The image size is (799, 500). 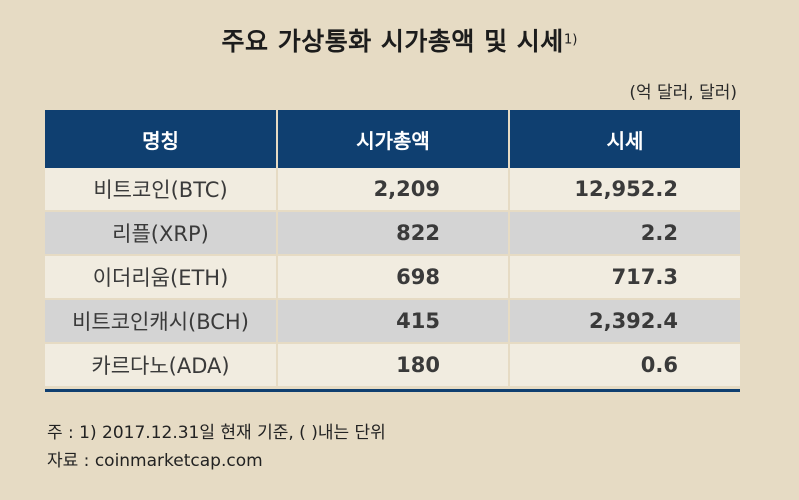 I want to click on title-block: 주요 가상통화 시가총액 및 시세1), so click(x=399, y=40).